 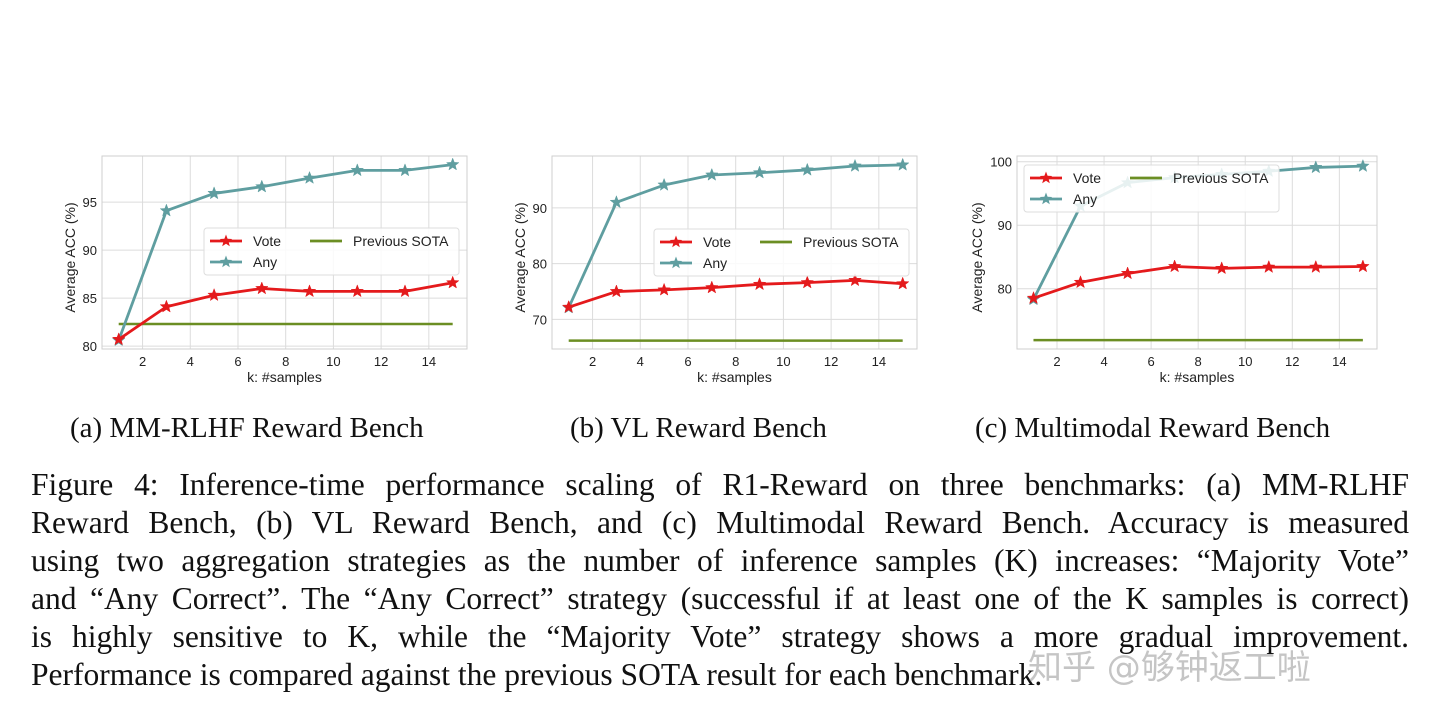 What do you see at coordinates (90, 346) in the screenshot?
I see `y-tick-label: 80` at bounding box center [90, 346].